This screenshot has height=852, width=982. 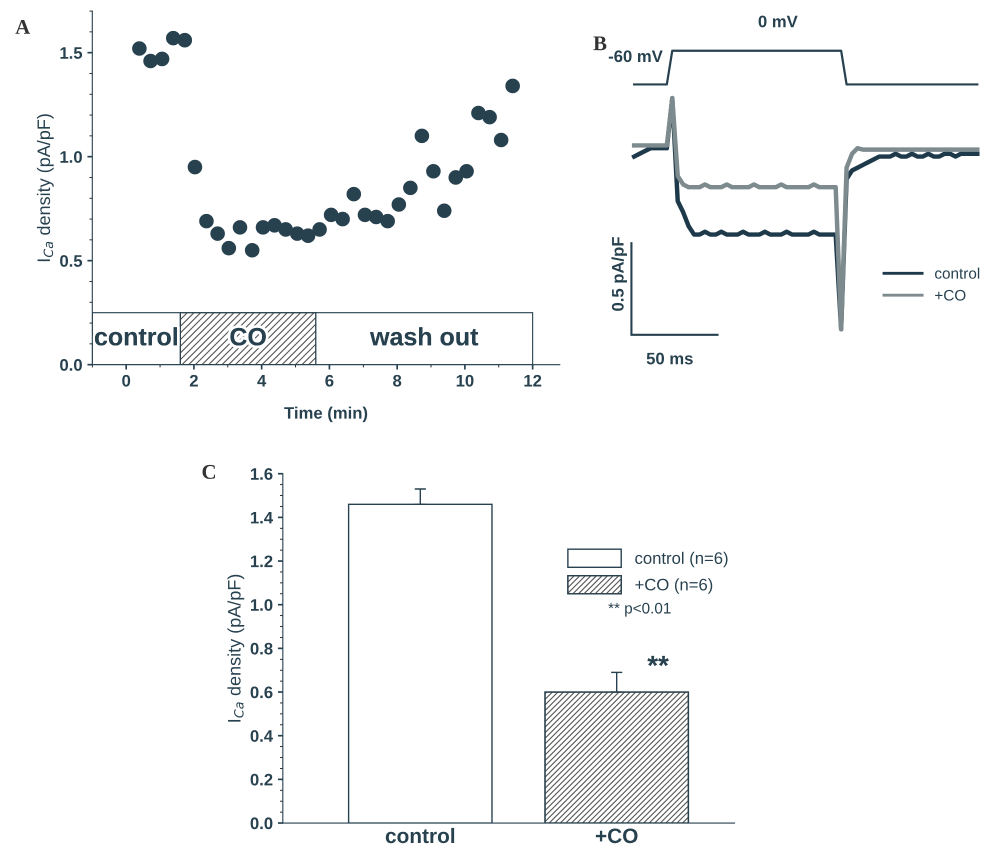 What do you see at coordinates (261, 780) in the screenshot?
I see `y-tick-label: 0.2` at bounding box center [261, 780].